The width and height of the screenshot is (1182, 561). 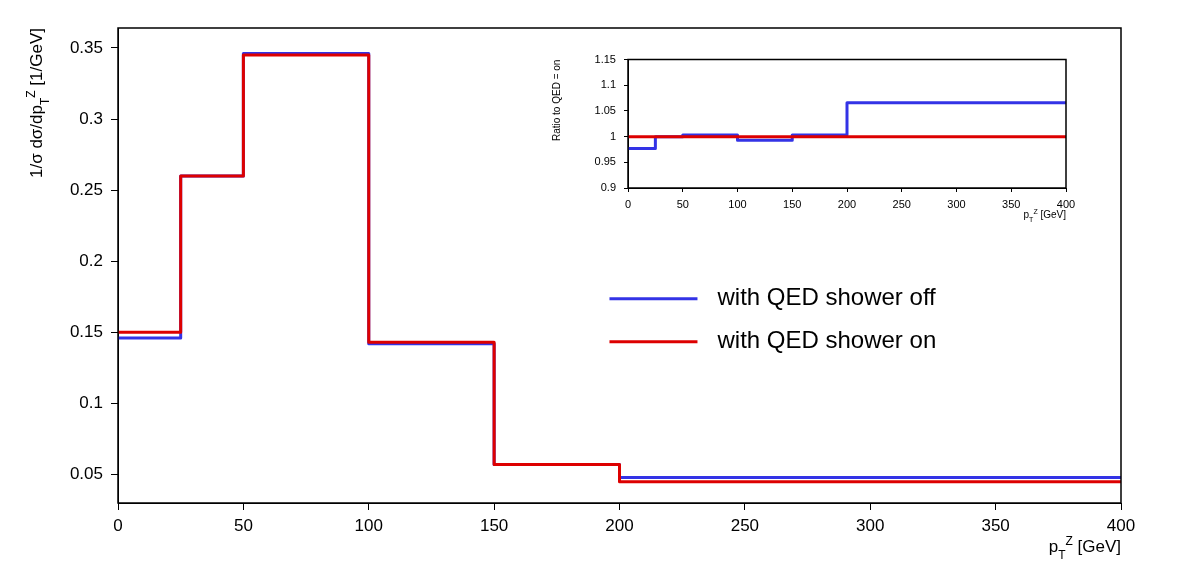 I want to click on y-tick-label: 0.15, so click(x=86, y=332).